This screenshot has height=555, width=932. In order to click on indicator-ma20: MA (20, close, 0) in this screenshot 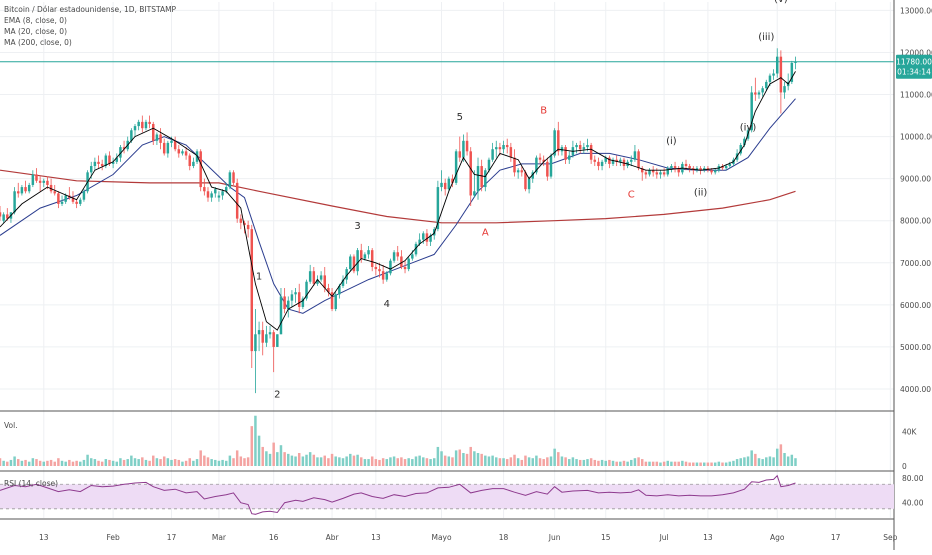, I will do `click(36, 31)`.